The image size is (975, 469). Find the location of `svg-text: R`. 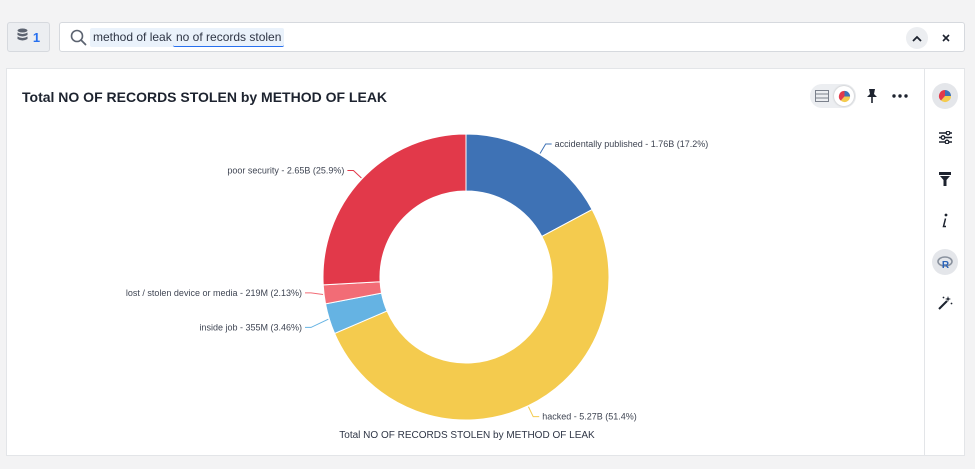

svg-text: R is located at coordinates (946, 264).